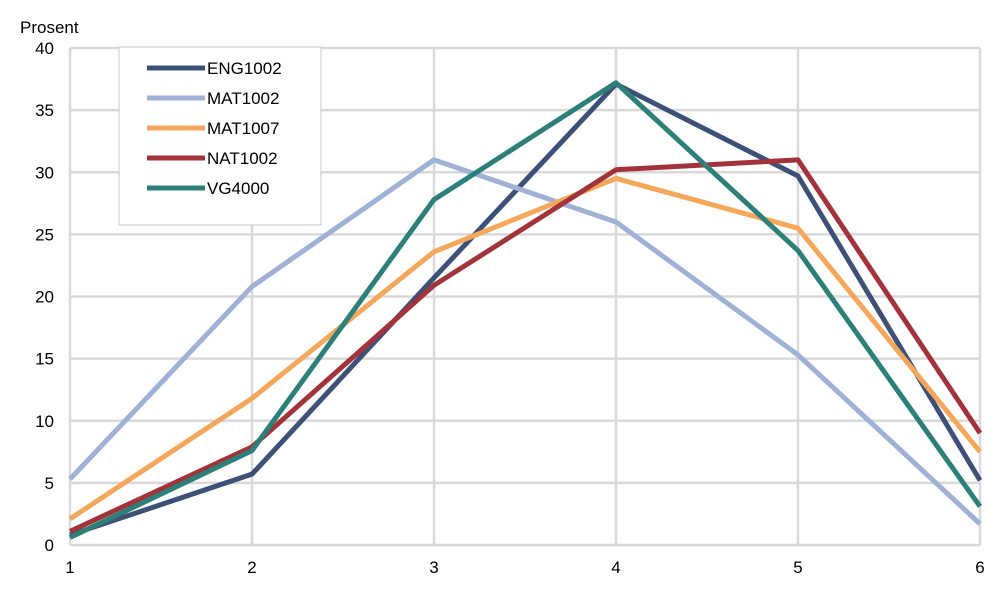 The width and height of the screenshot is (995, 601). What do you see at coordinates (44, 234) in the screenshot?
I see `y-tick-label: 25` at bounding box center [44, 234].